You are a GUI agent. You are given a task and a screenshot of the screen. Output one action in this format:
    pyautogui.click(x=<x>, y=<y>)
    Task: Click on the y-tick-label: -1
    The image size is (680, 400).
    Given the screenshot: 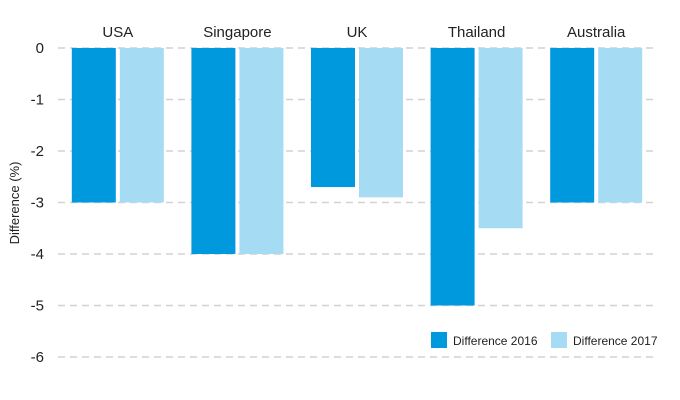 What is the action you would take?
    pyautogui.click(x=37, y=100)
    